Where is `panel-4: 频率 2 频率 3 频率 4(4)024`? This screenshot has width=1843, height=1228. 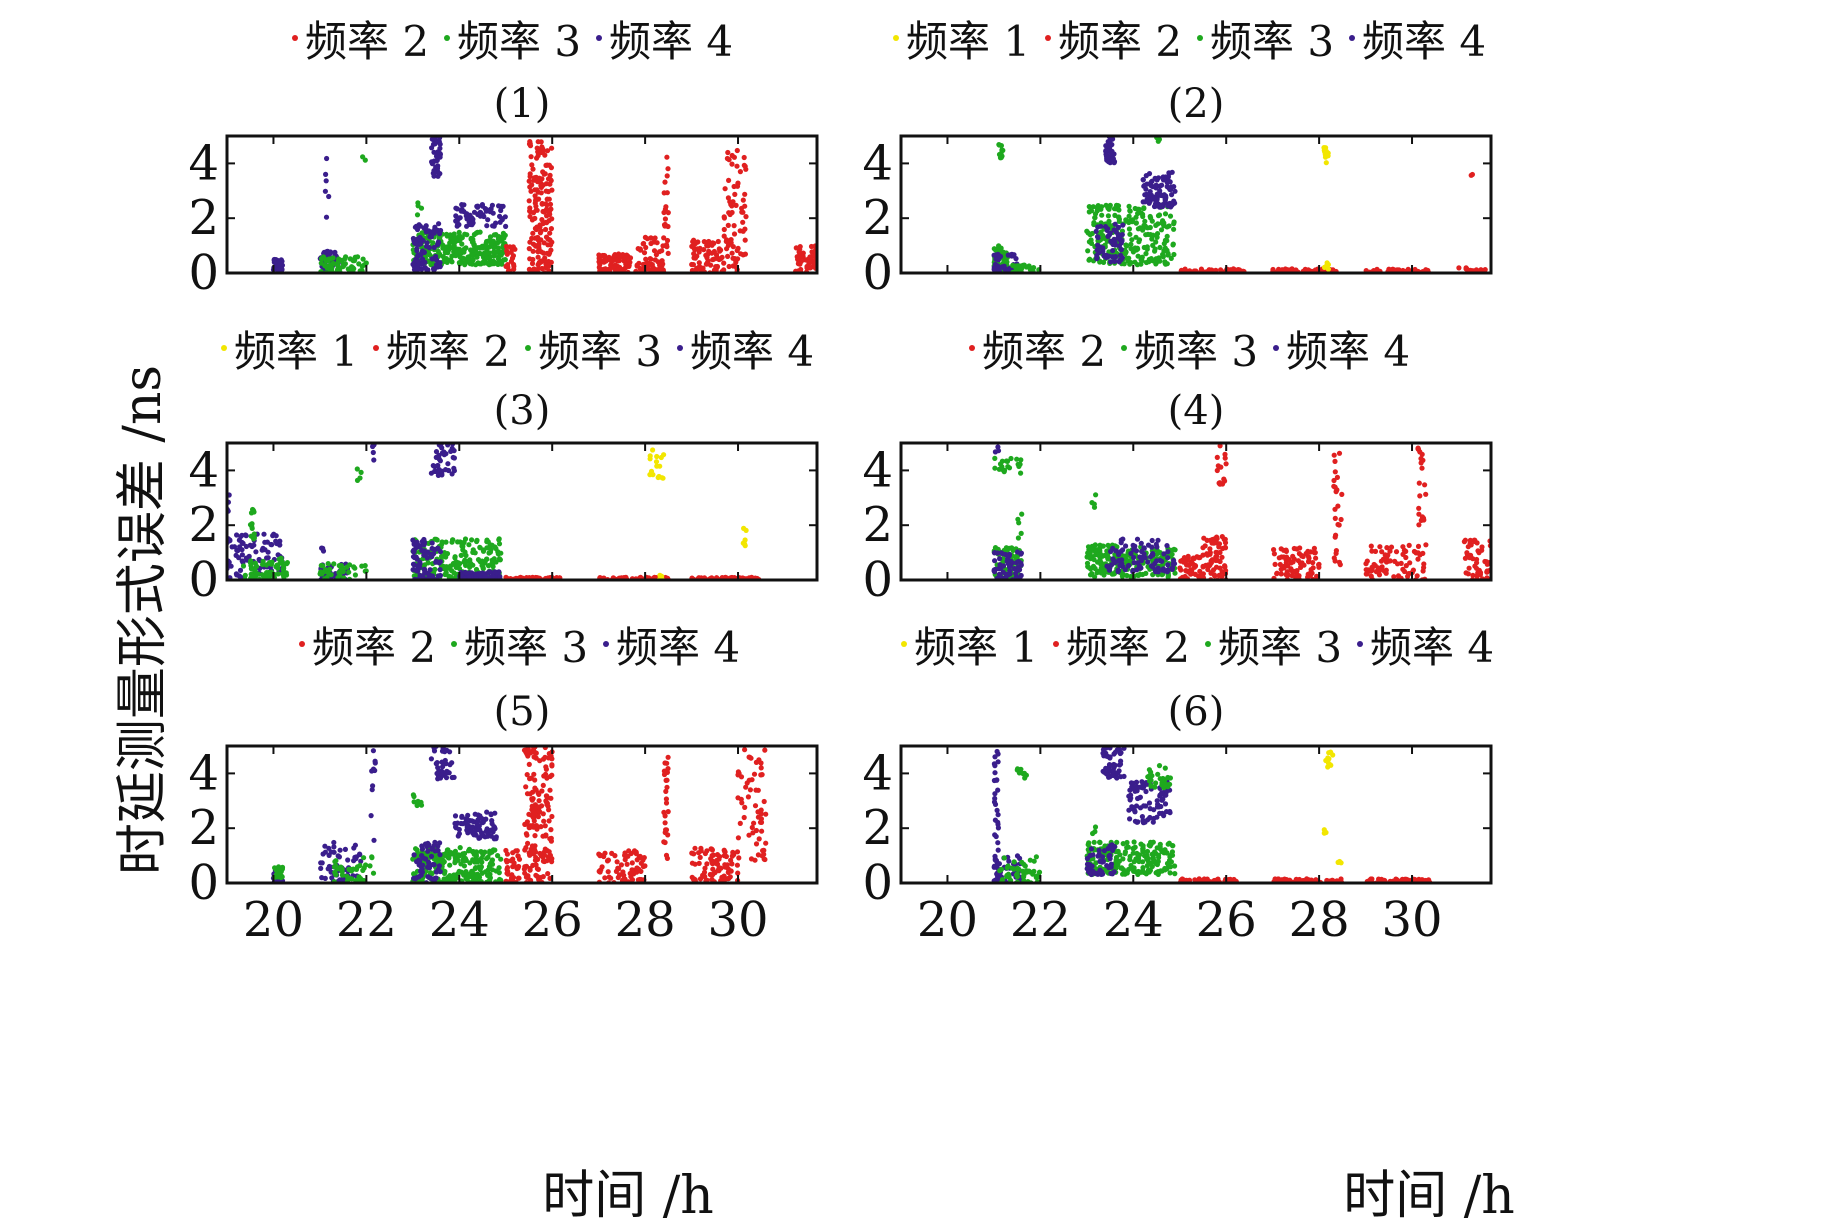
panel-4: 频率 2 频率 3 频率 4(4)024 is located at coordinates (1177, 467).